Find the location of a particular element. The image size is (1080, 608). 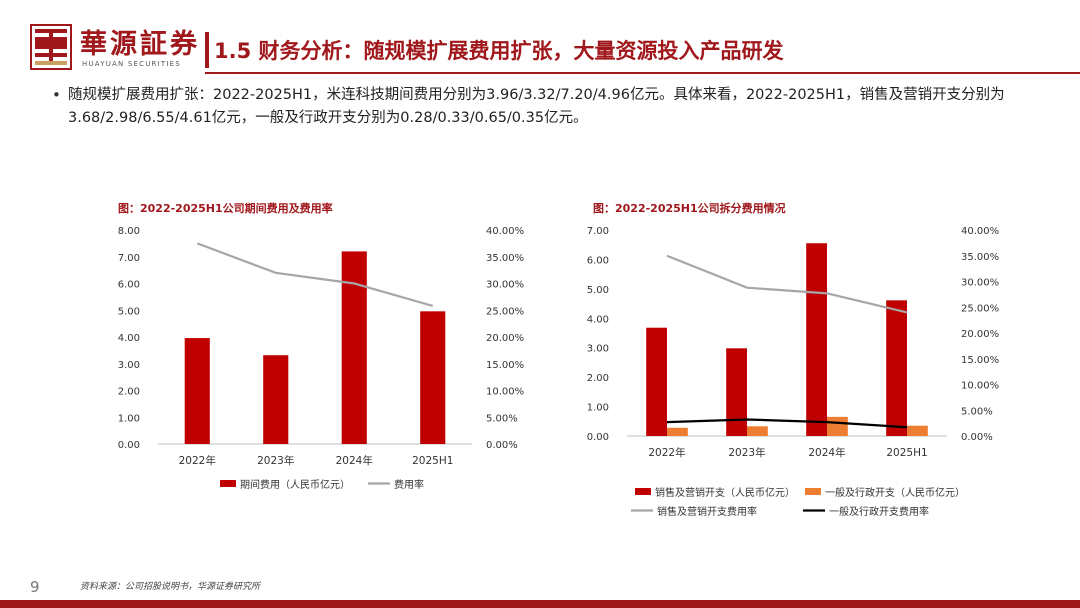

brand-name-en: HUAYUAN SECURITIES is located at coordinates (131, 64).